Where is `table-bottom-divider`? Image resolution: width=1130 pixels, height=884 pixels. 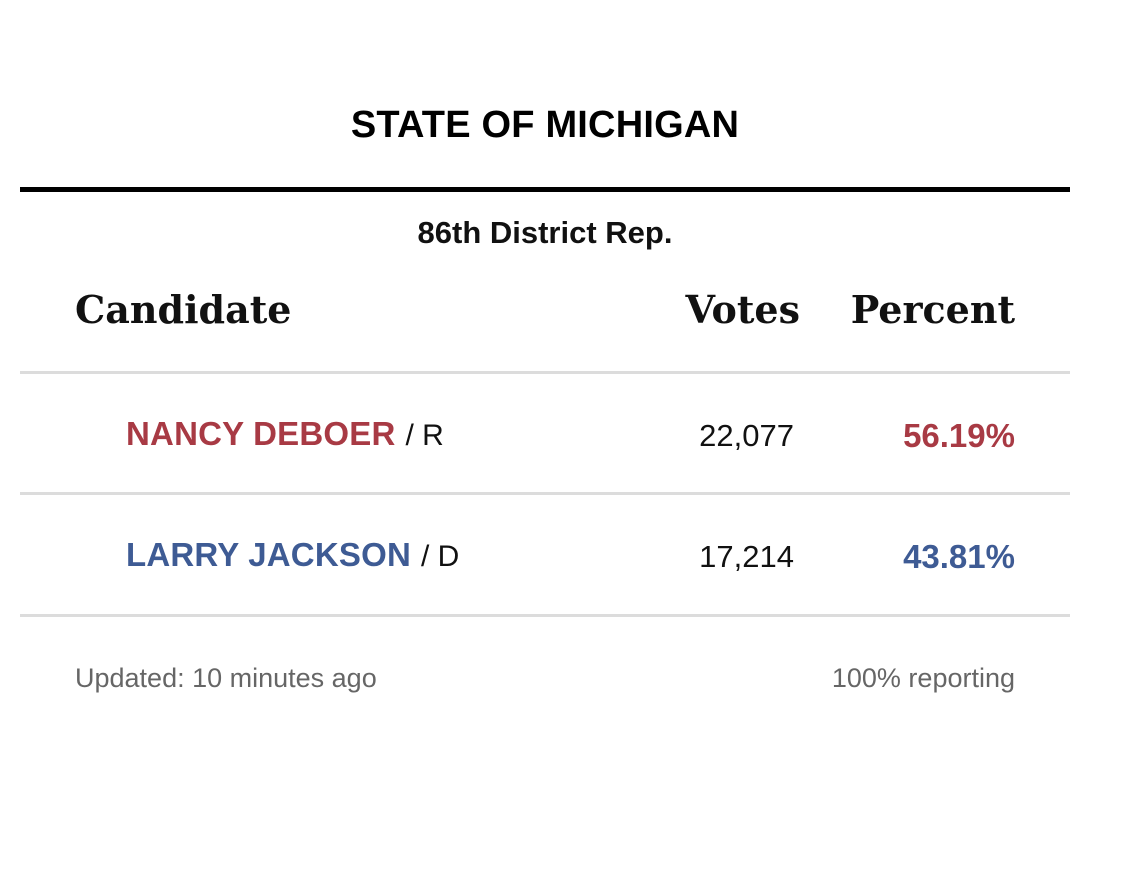 table-bottom-divider is located at coordinates (545, 615).